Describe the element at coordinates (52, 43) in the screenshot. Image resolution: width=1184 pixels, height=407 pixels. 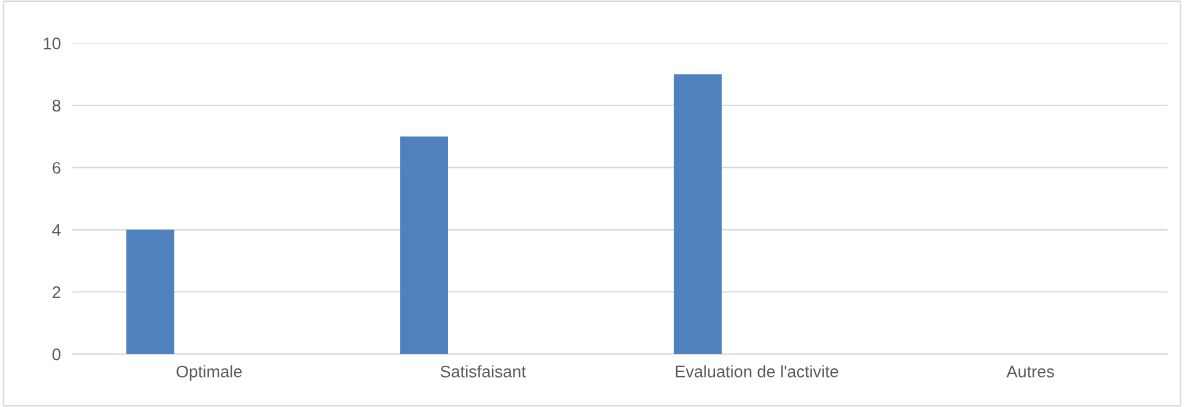
I see `y-tick-label: 10` at that location.